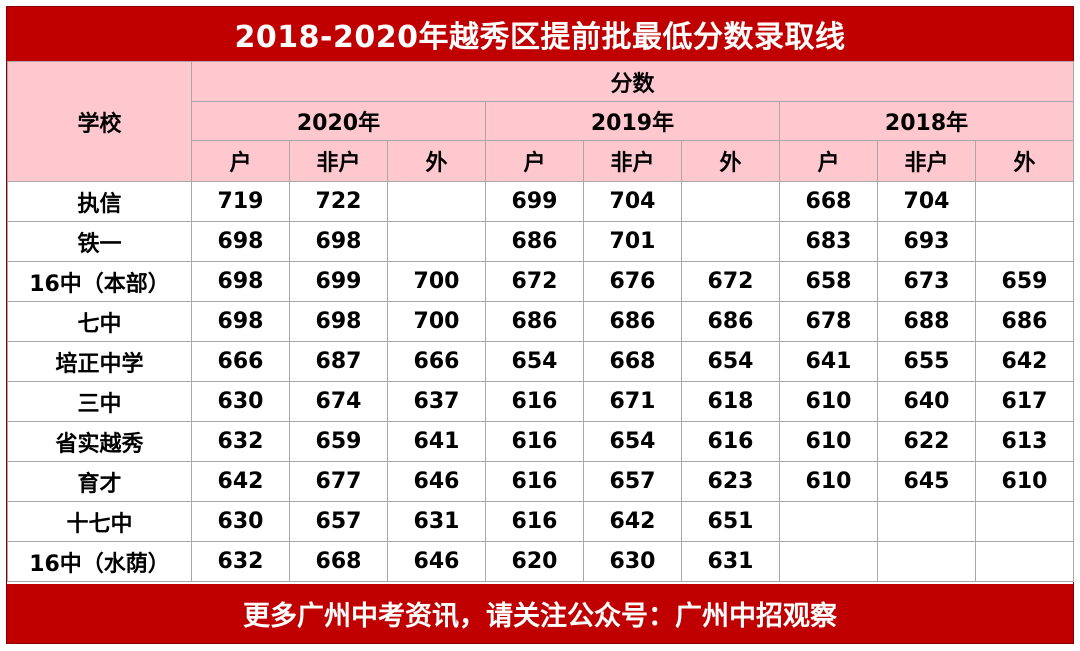  Describe the element at coordinates (99, 241) in the screenshot. I see `school-name-cell: 铁一` at that location.